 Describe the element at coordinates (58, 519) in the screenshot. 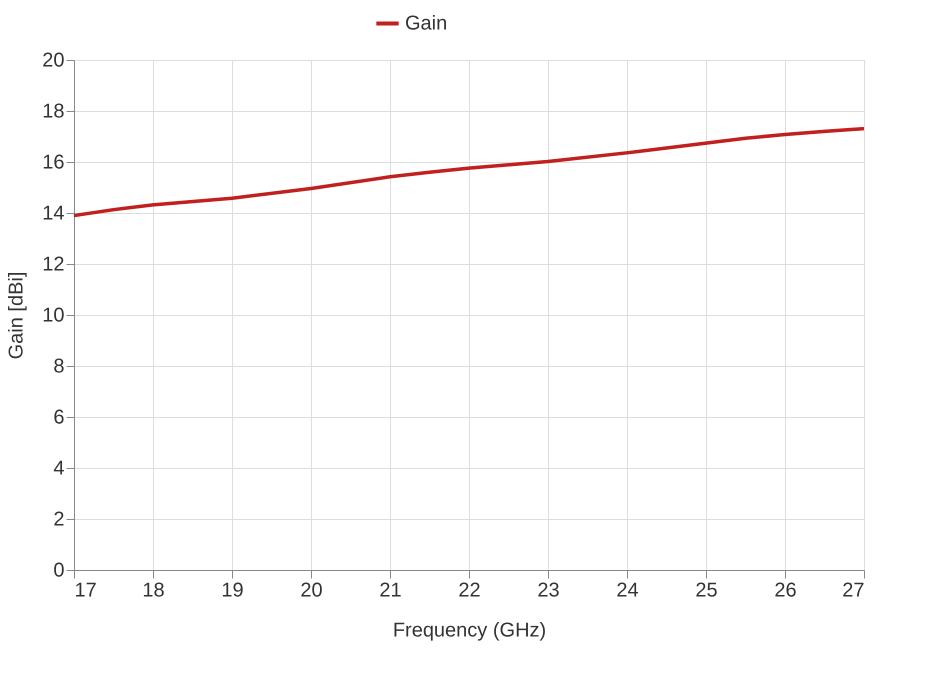

I see `y-tick-label: 2` at that location.